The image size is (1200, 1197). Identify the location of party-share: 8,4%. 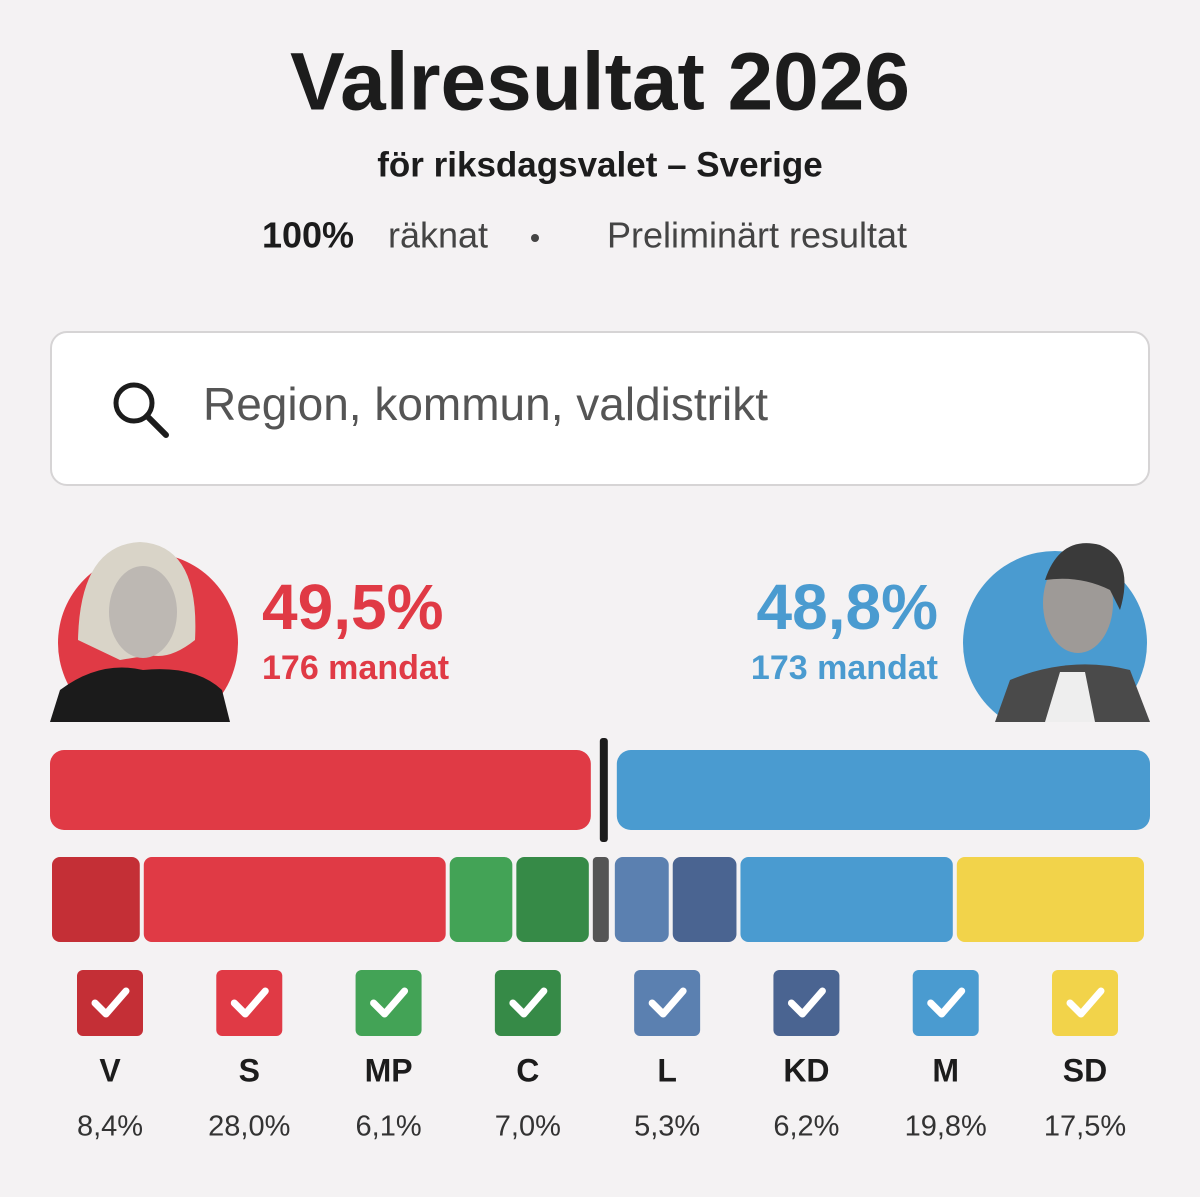
(110, 1127).